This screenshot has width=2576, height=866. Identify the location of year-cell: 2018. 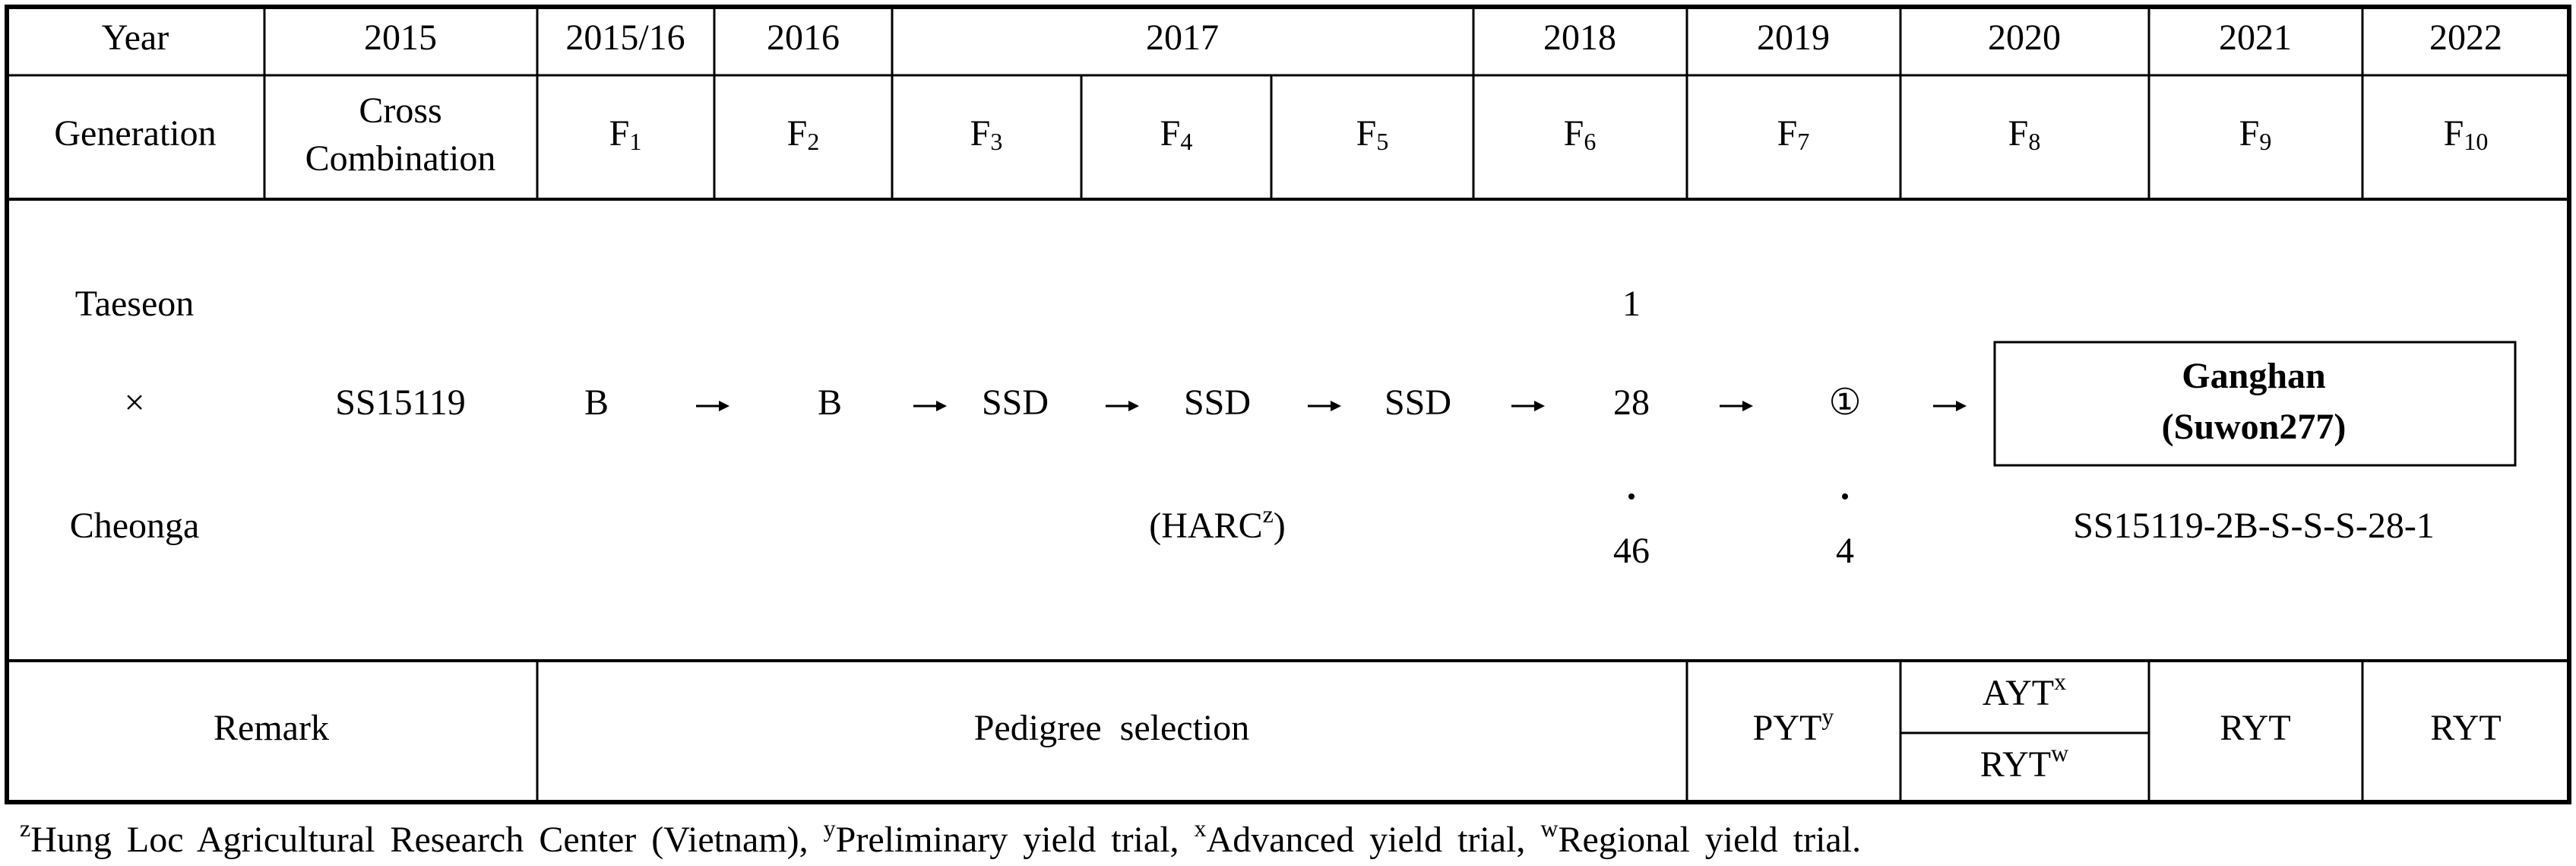
(1579, 37).